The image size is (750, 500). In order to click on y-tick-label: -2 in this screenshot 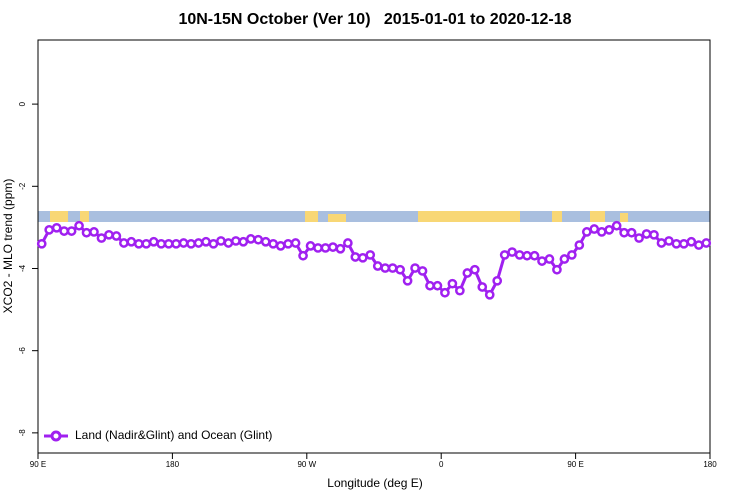, I will do `click(22, 186)`.